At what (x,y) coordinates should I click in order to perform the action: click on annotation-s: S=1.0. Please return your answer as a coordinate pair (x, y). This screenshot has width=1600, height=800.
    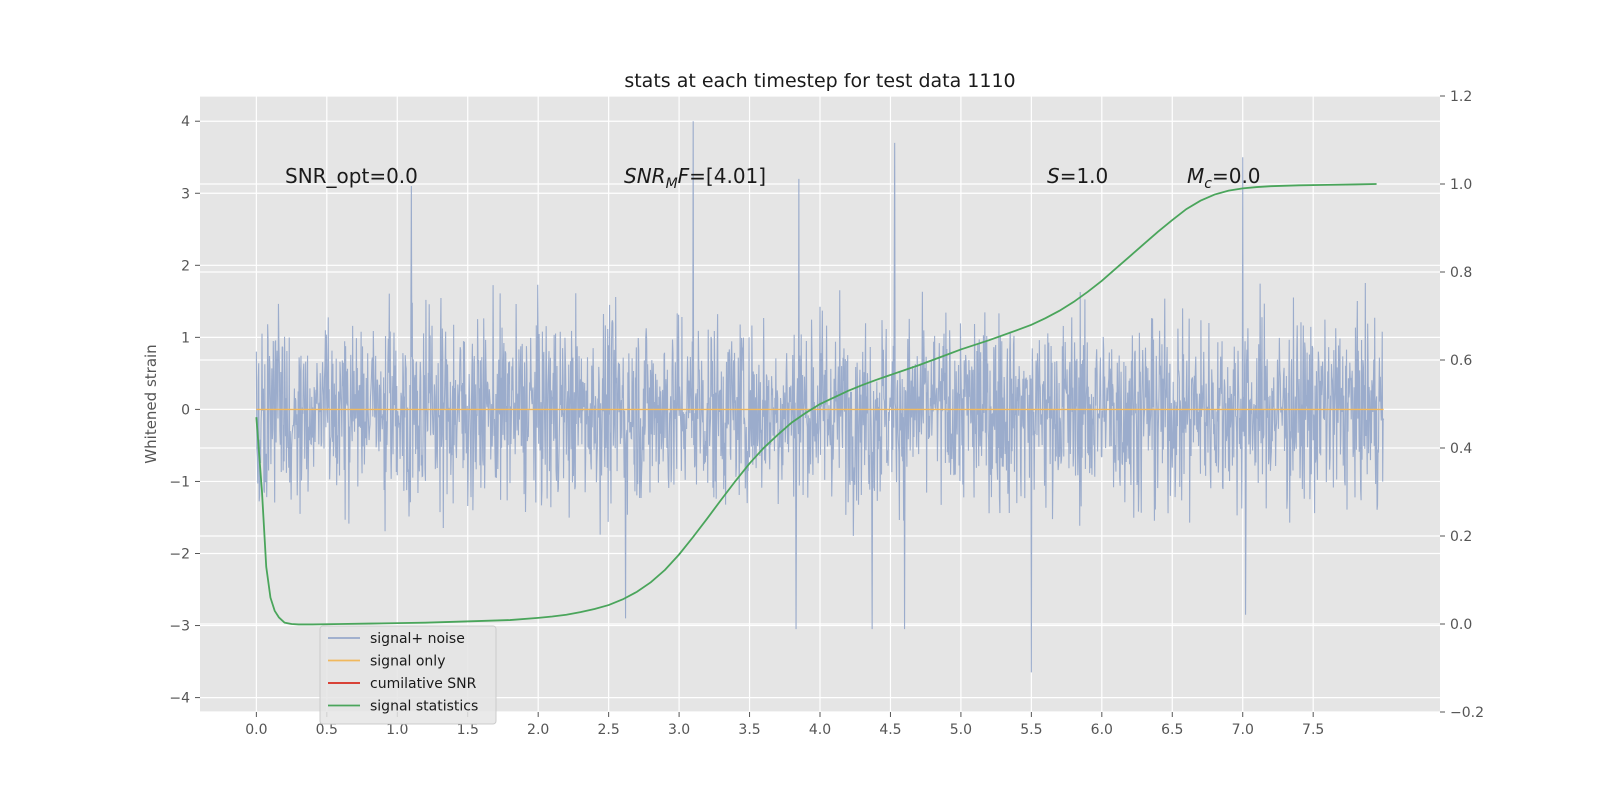
    Looking at the image, I should click on (1077, 176).